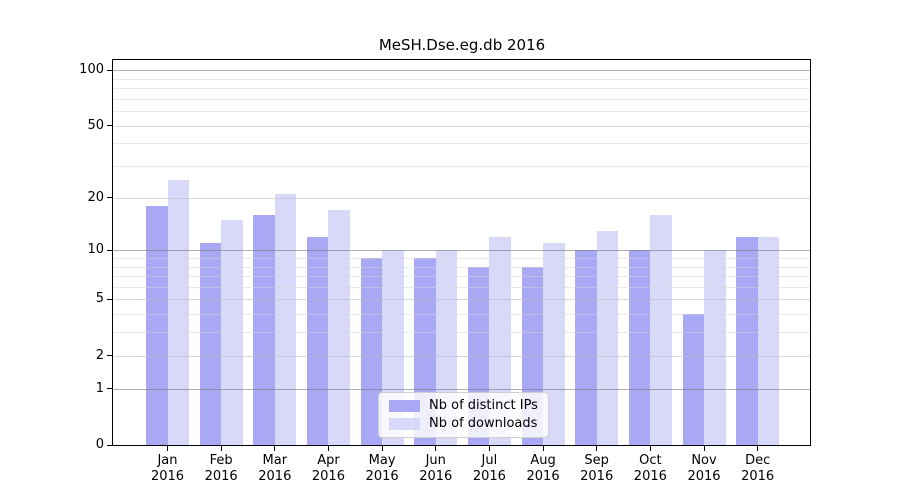  What do you see at coordinates (99, 388) in the screenshot?
I see `y-tick-label: 1` at bounding box center [99, 388].